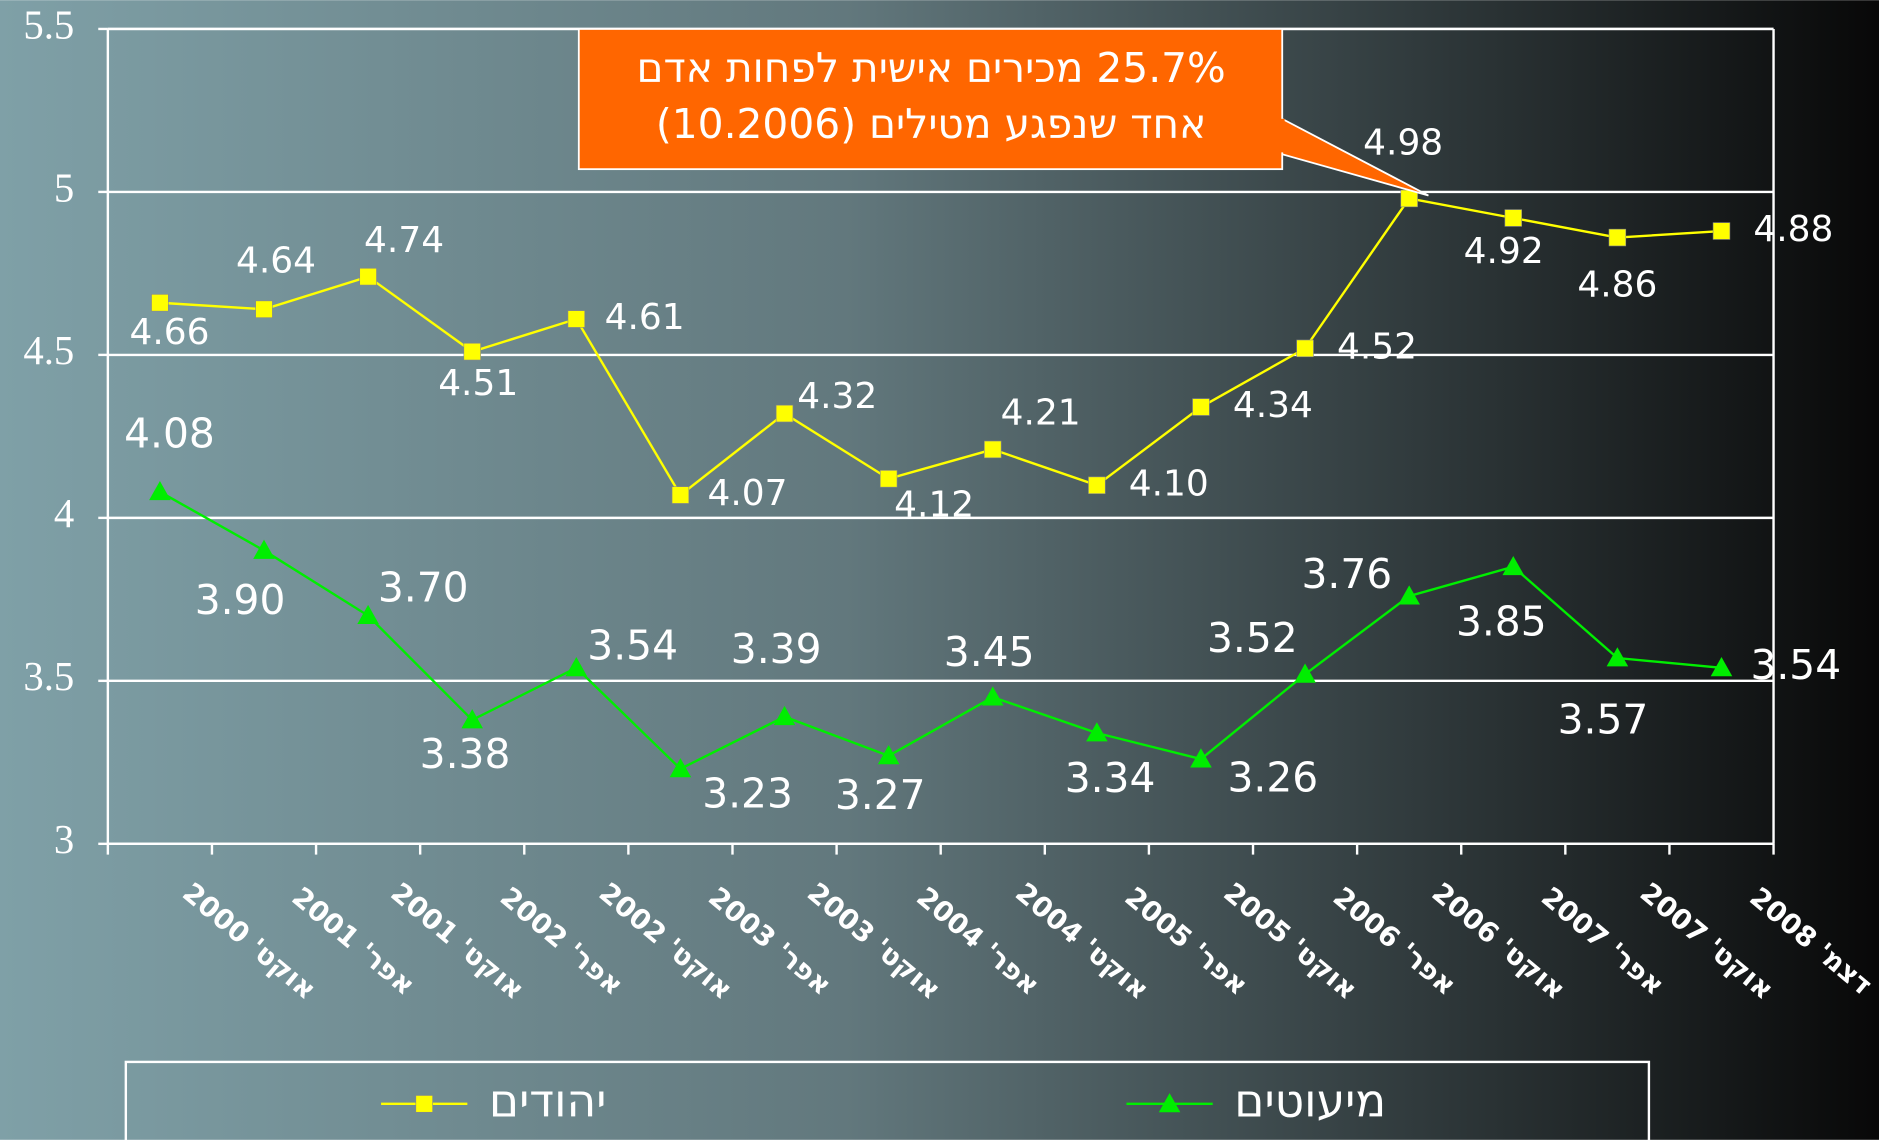  What do you see at coordinates (64, 513) in the screenshot?
I see `y-tick-label: 4` at bounding box center [64, 513].